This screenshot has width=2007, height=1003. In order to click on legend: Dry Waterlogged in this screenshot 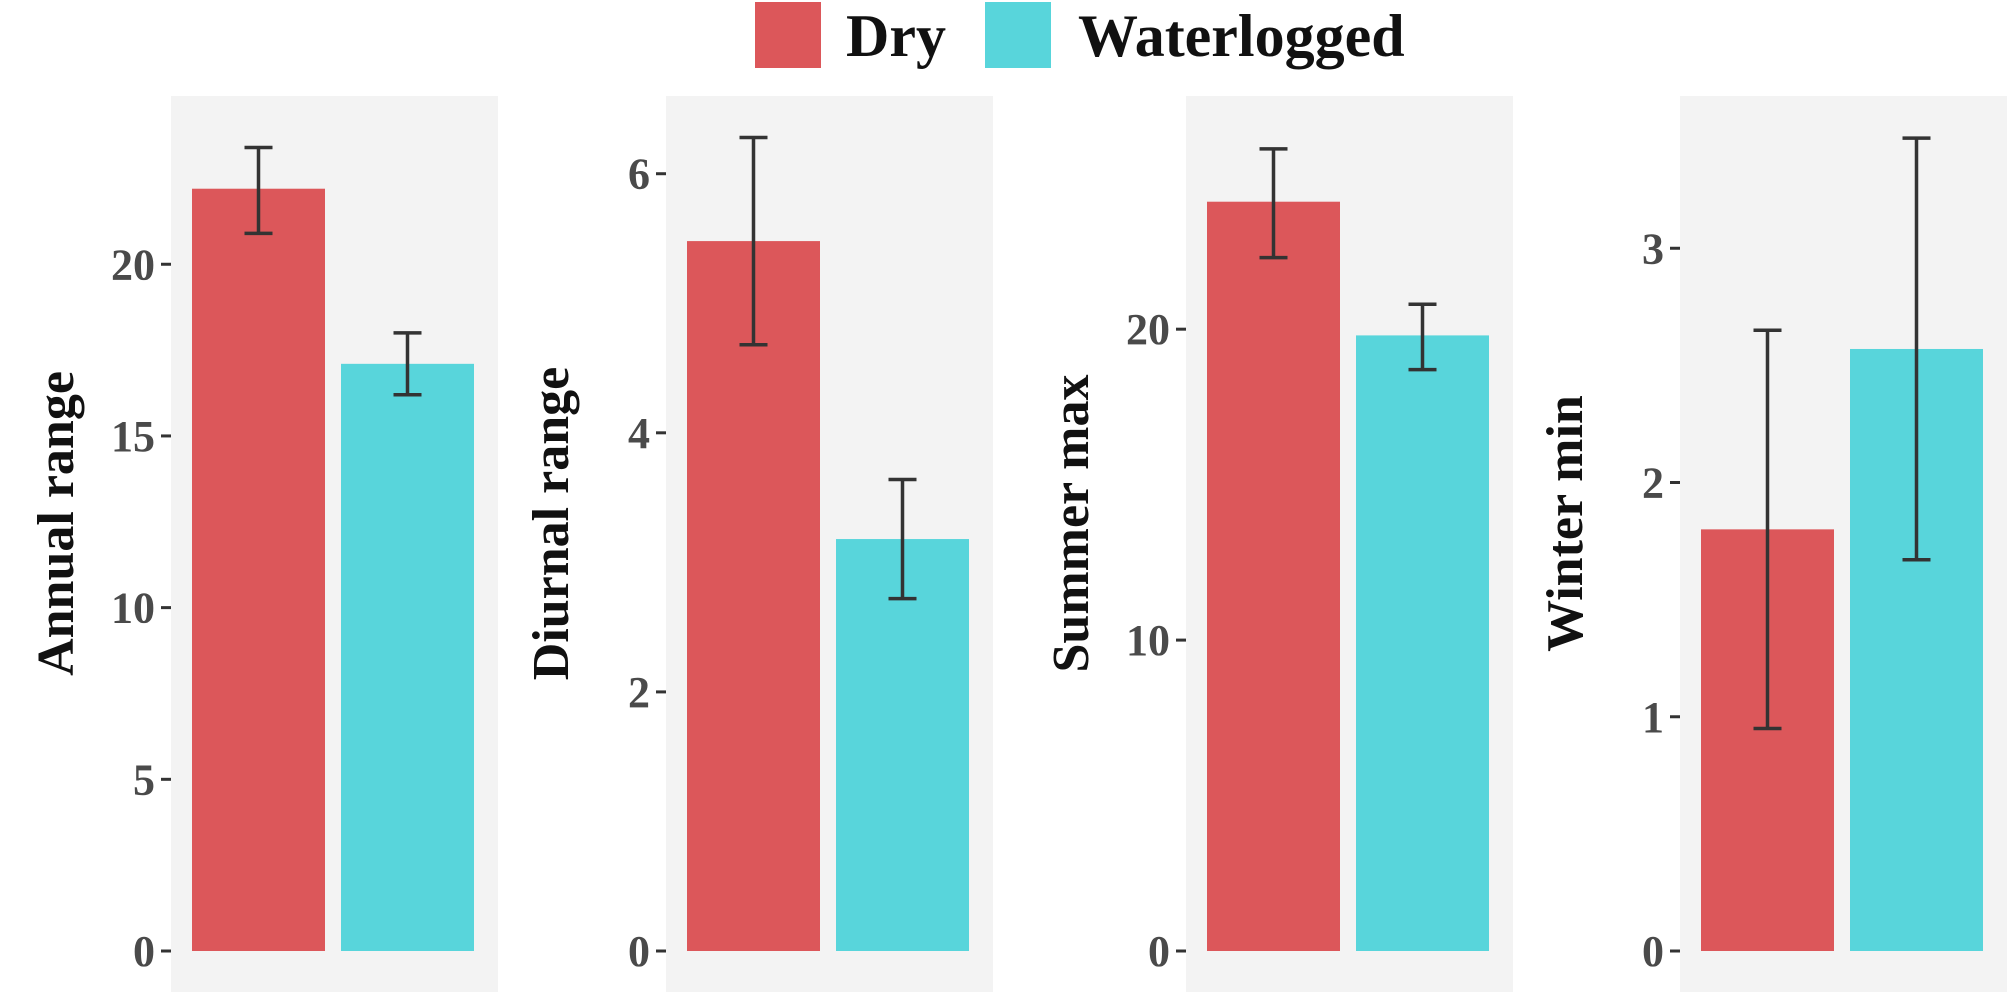, I will do `click(1080, 35)`.